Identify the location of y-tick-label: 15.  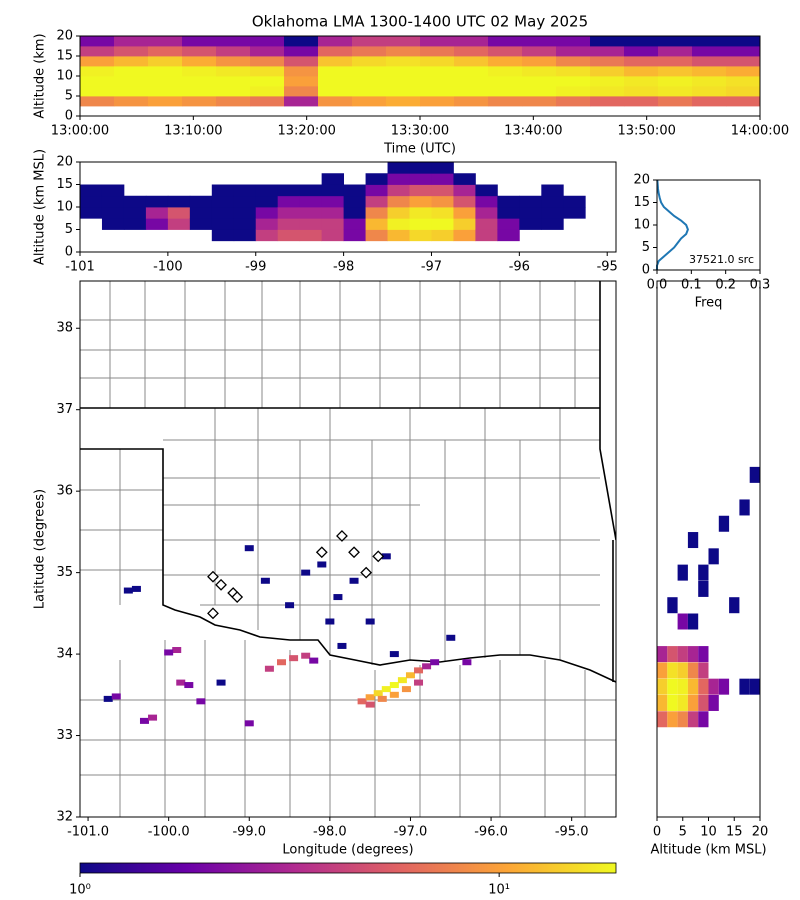
(64, 56).